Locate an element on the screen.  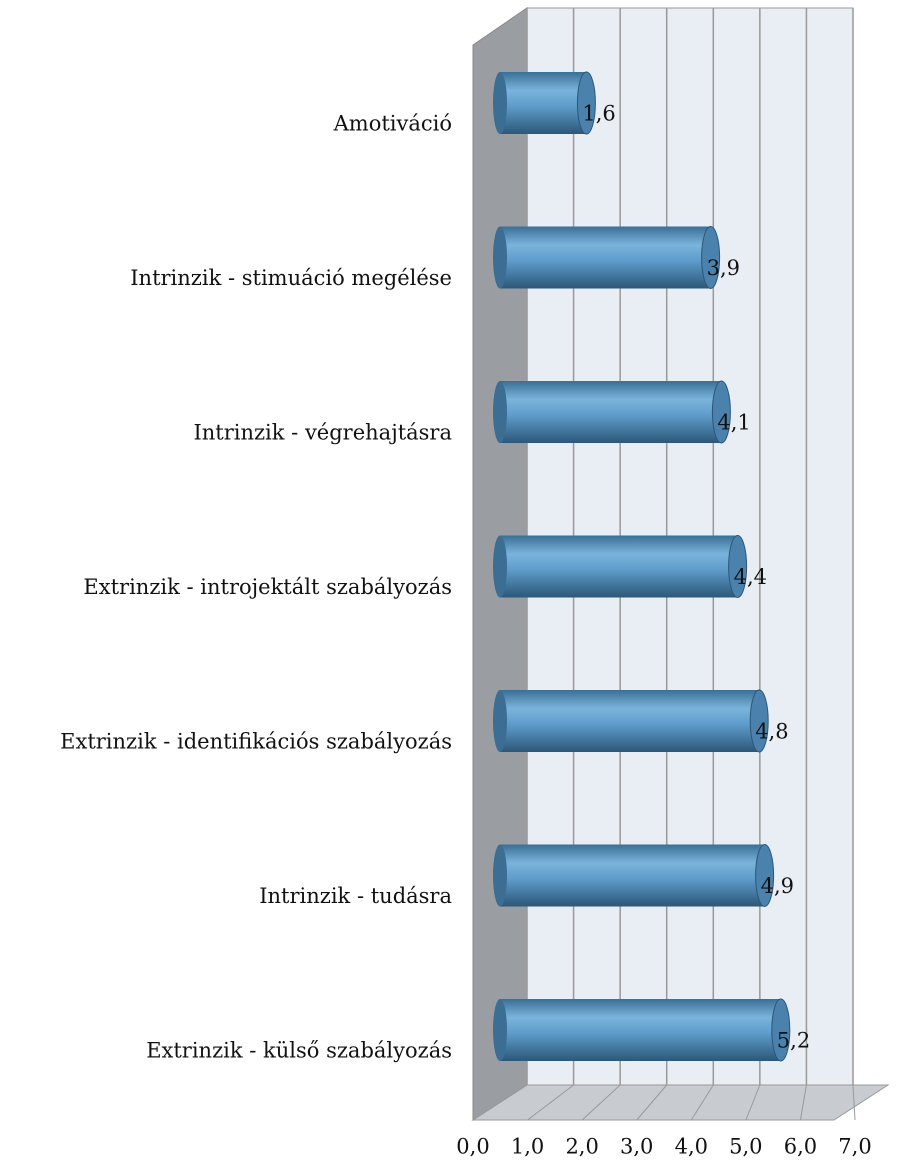
category-label: Intrinzik - stimuáció megélése is located at coordinates (291, 278).